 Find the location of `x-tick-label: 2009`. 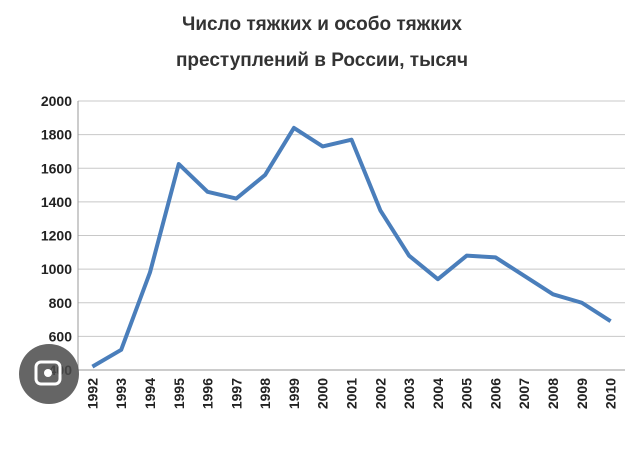

x-tick-label: 2009 is located at coordinates (582, 393).